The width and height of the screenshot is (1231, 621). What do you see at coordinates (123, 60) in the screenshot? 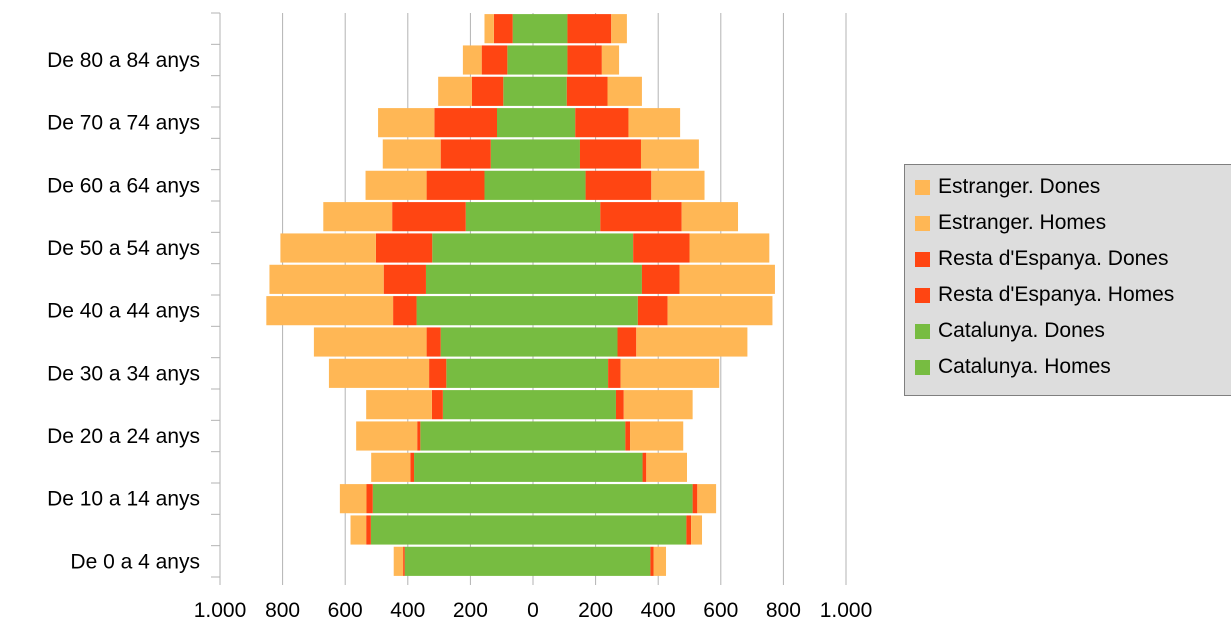
I see `y-tick-label: De 80 a 84 anys` at bounding box center [123, 60].